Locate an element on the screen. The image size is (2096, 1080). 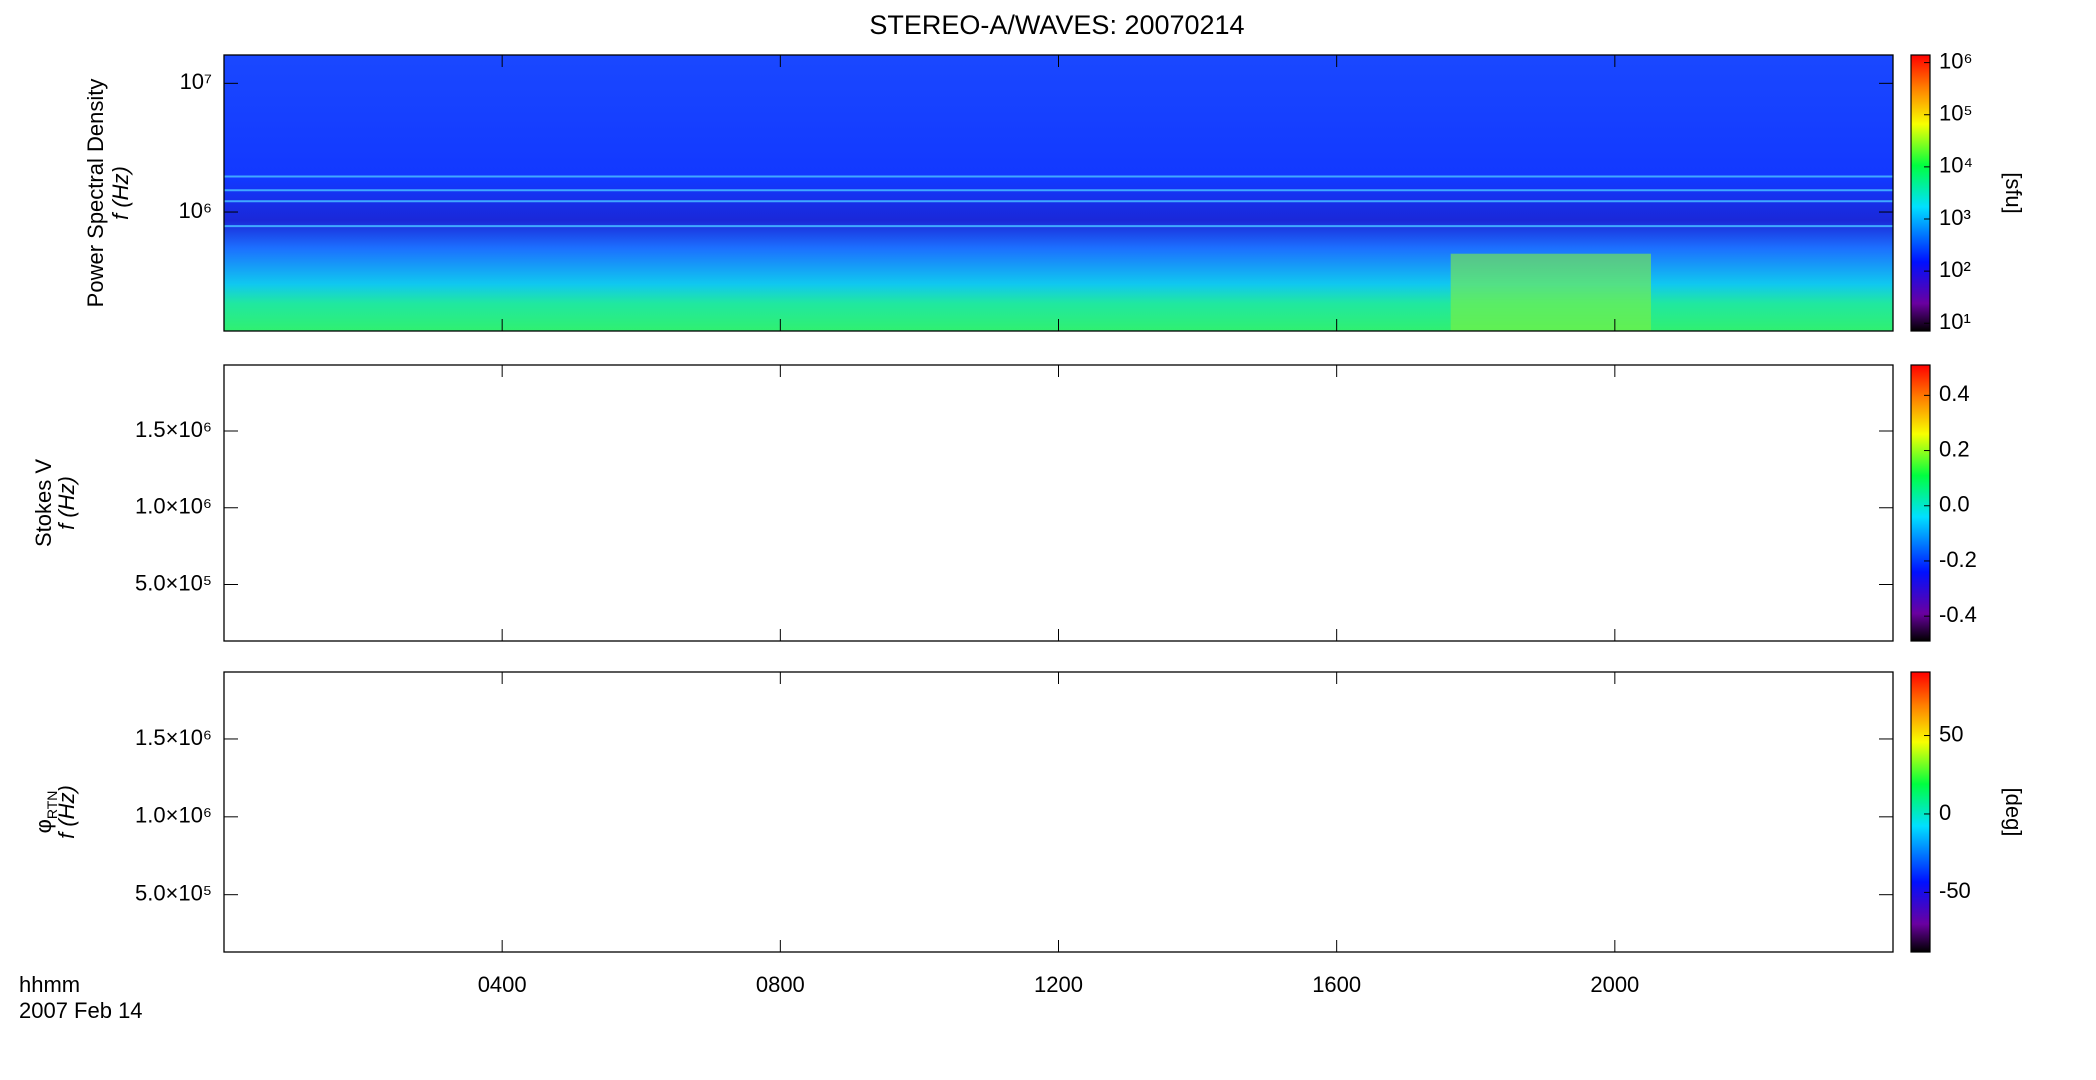
x-tick-label: 0400 is located at coordinates (502, 984).